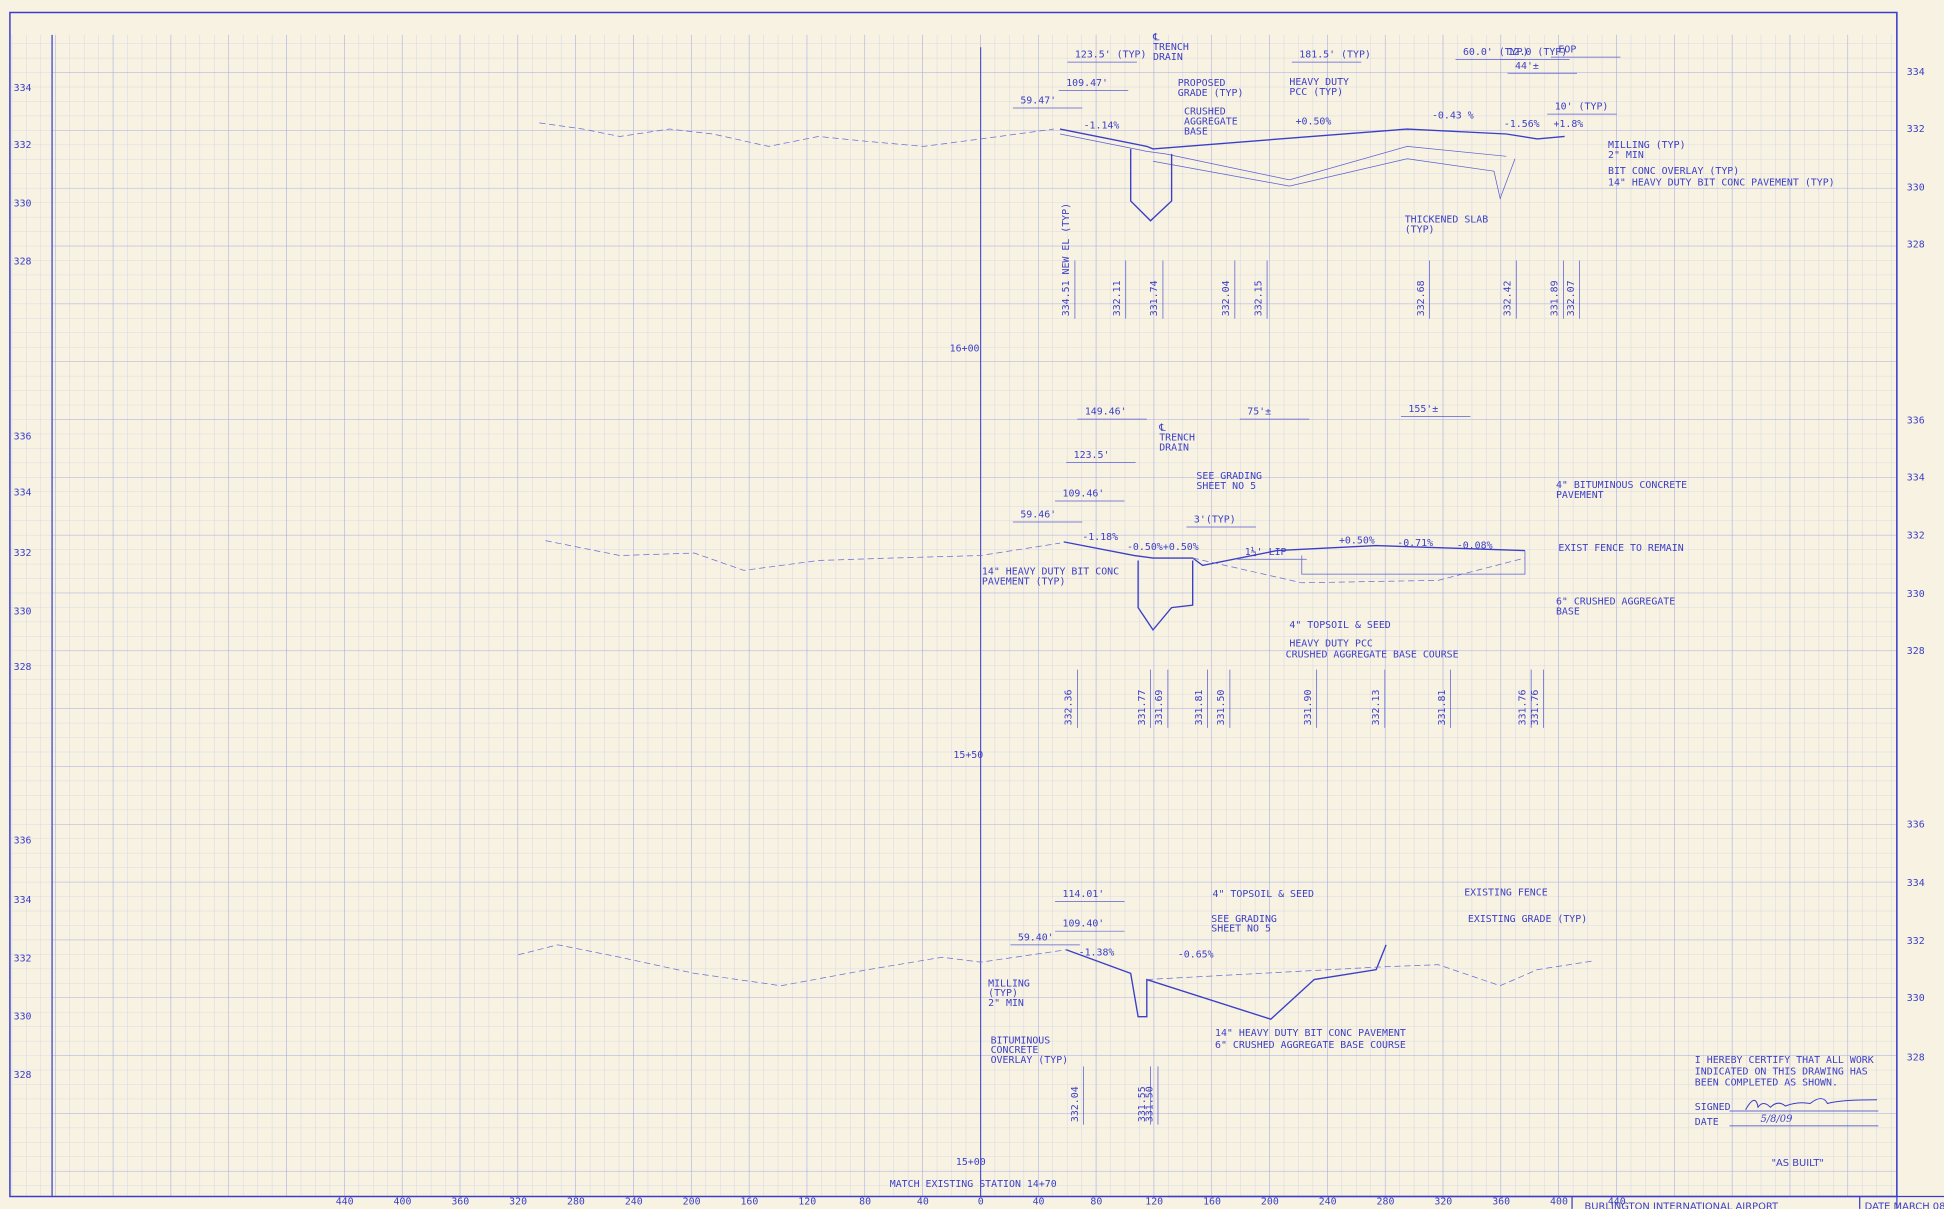 Image resolution: width=1944 pixels, height=1209 pixels. What do you see at coordinates (1196, 955) in the screenshot?
I see `grade: -0.65%` at bounding box center [1196, 955].